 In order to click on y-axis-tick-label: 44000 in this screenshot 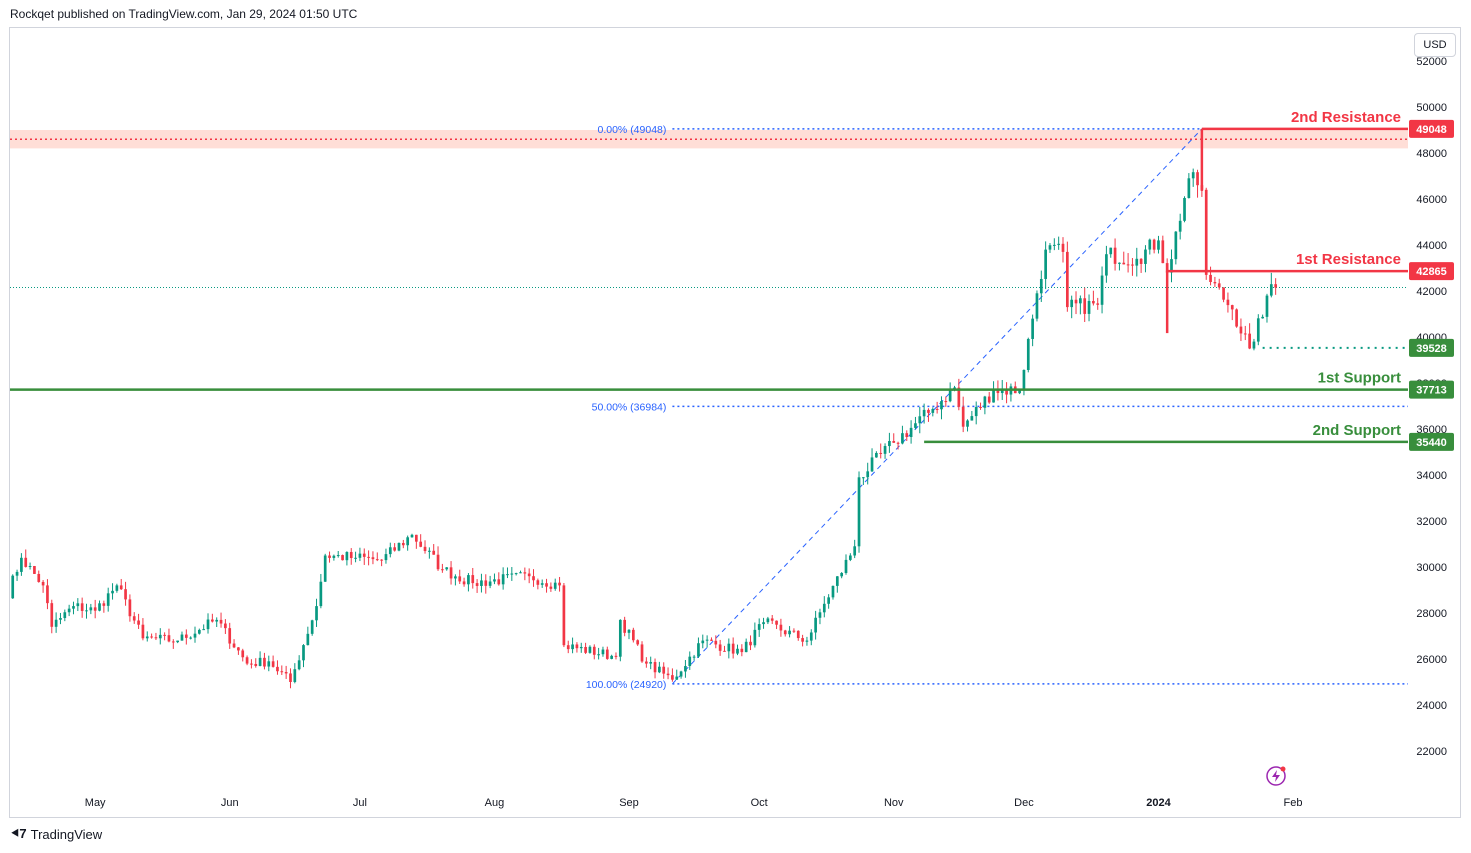, I will do `click(1431, 246)`.